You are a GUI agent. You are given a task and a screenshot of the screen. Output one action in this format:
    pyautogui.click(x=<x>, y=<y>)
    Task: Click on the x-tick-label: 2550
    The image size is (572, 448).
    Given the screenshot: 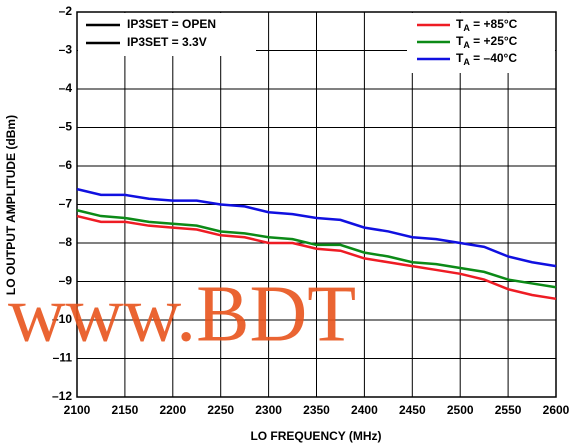 What is the action you would take?
    pyautogui.click(x=508, y=410)
    